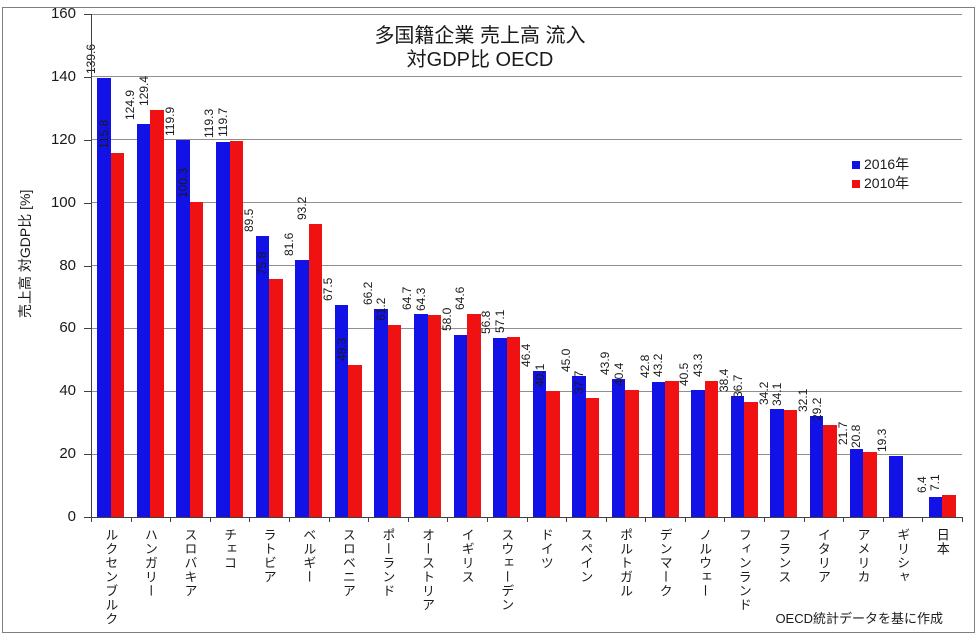 The width and height of the screenshot is (978, 640). I want to click on category-label-13: ポルトガル, so click(625, 563).